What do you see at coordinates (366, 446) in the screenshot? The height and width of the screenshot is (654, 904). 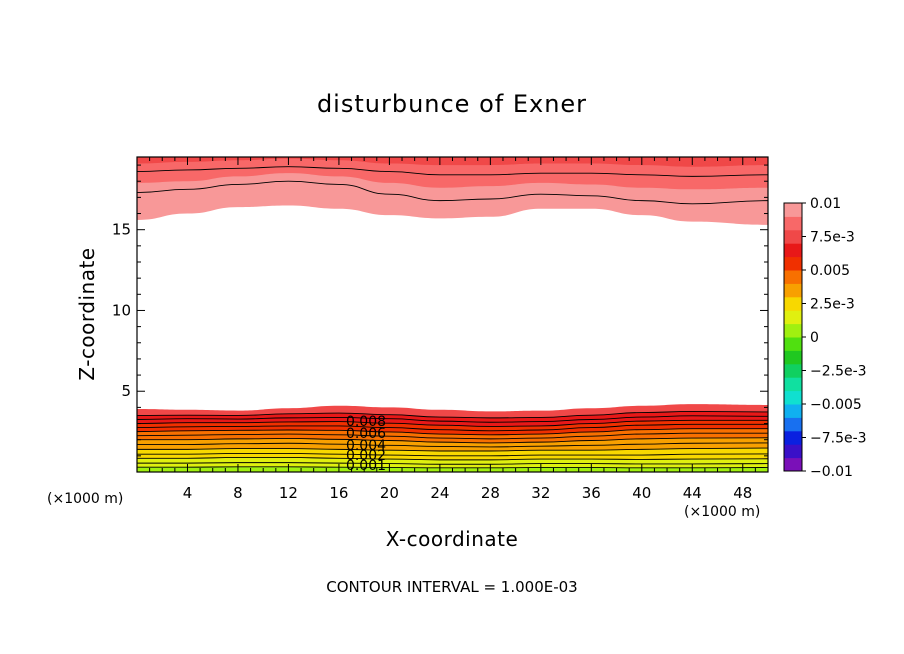 I see `contour-label: 0.004` at bounding box center [366, 446].